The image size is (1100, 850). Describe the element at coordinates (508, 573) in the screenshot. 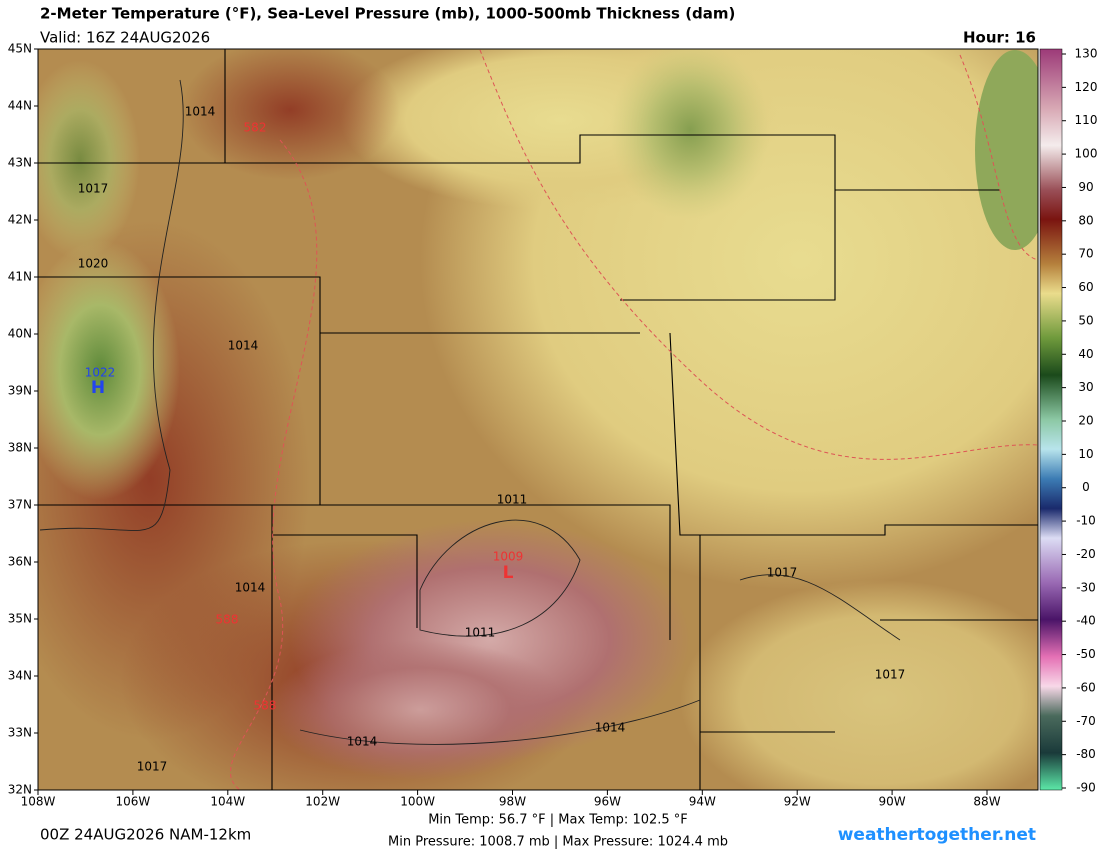

I see `contour-label: L` at that location.